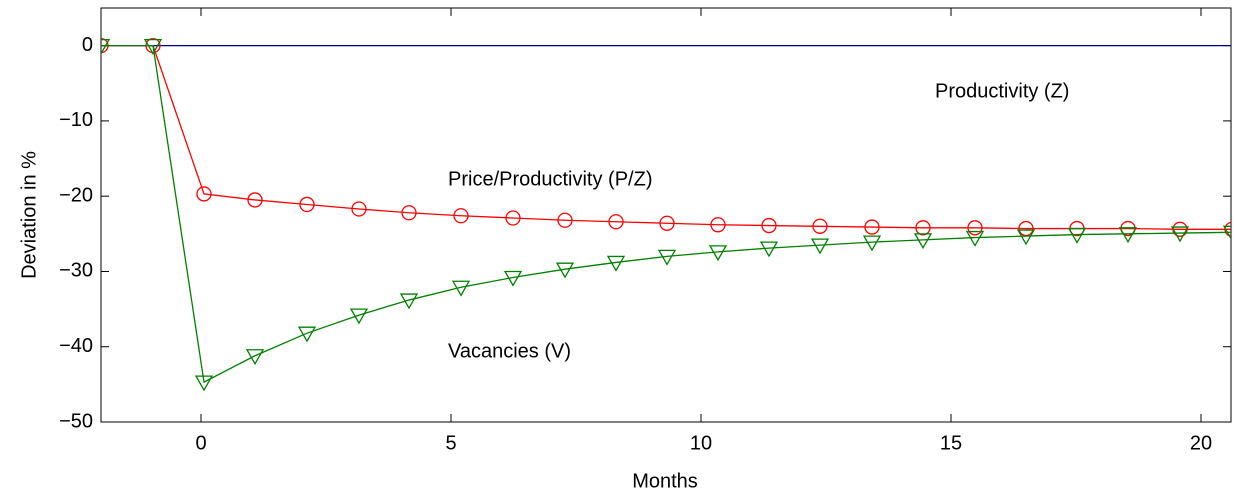 The image size is (1236, 497). What do you see at coordinates (1002, 91) in the screenshot?
I see `series-label: Productivity (Z)` at bounding box center [1002, 91].